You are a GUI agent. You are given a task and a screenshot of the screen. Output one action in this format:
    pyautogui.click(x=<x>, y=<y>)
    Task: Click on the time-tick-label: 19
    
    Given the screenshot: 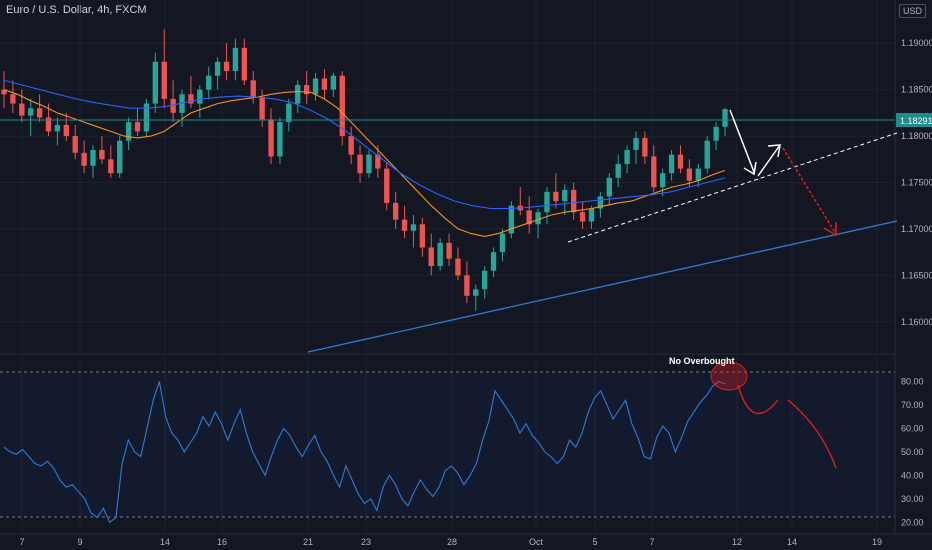 What is the action you would take?
    pyautogui.click(x=877, y=542)
    